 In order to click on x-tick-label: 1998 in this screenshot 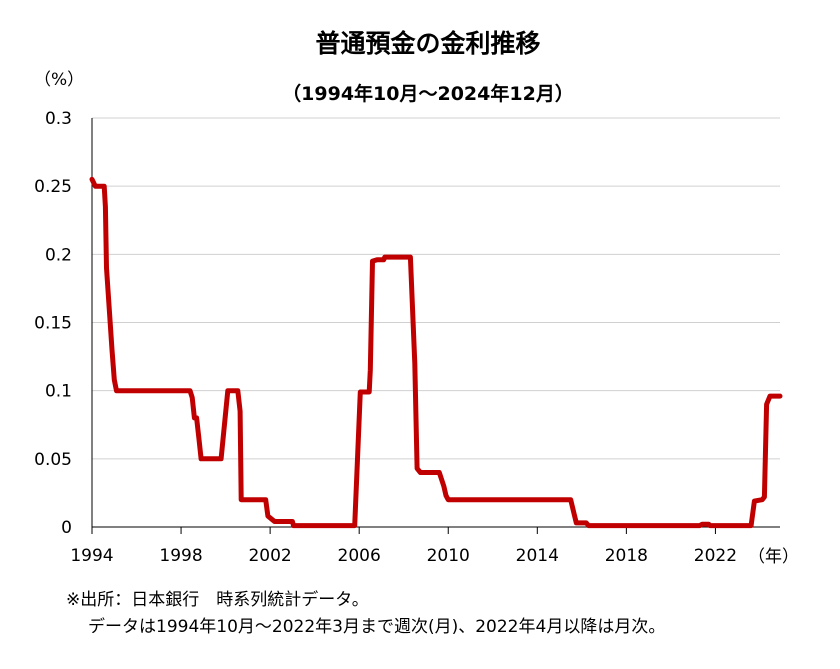, I will do `click(180, 556)`.